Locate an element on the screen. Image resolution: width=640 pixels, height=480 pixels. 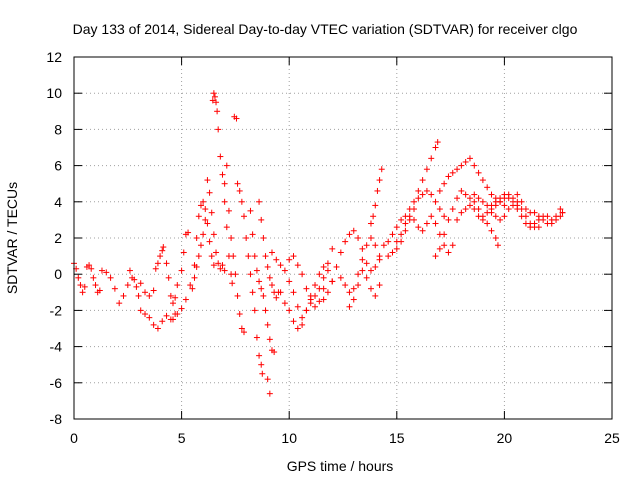
x-tick-label: 25 is located at coordinates (612, 438).